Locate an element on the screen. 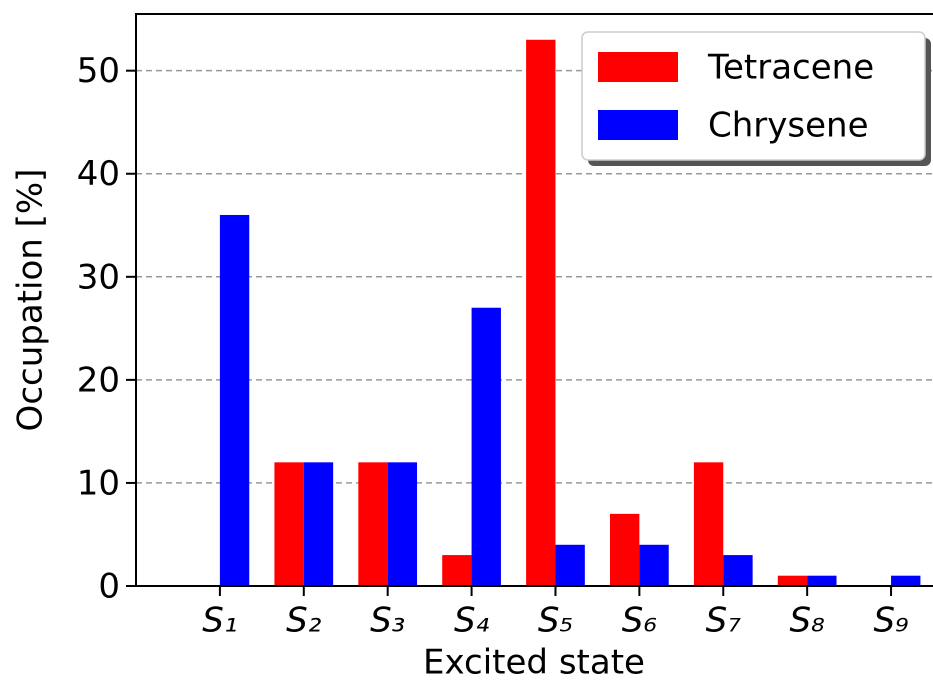 The height and width of the screenshot is (682, 933). x-tick-label: S₅ is located at coordinates (555, 621).